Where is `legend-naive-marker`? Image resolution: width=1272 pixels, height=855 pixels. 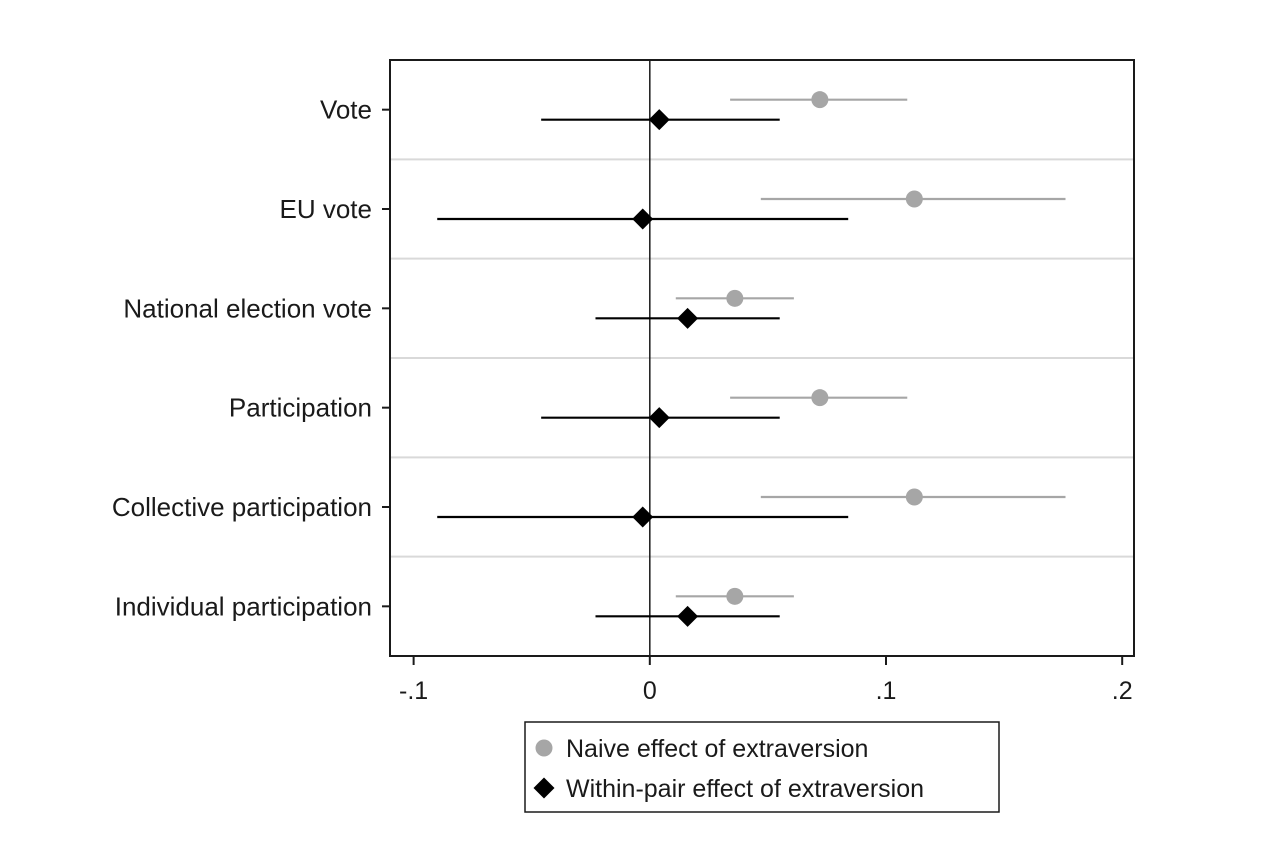
legend-naive-marker is located at coordinates (544, 748).